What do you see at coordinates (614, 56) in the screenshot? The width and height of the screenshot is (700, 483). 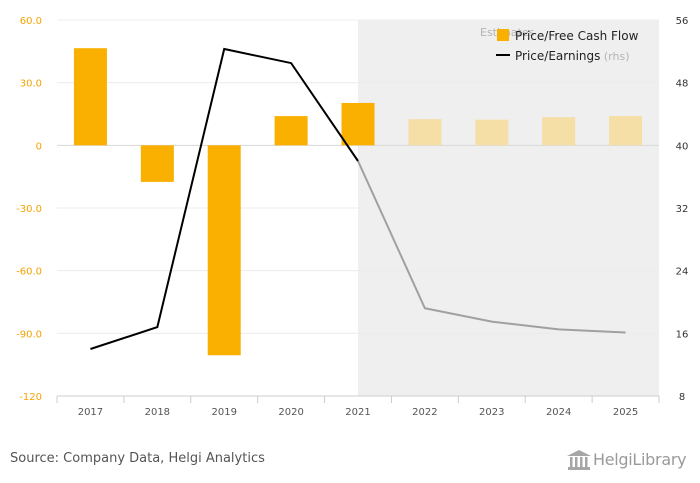 I see `legend-rhs-note: (rhs)` at bounding box center [614, 56].